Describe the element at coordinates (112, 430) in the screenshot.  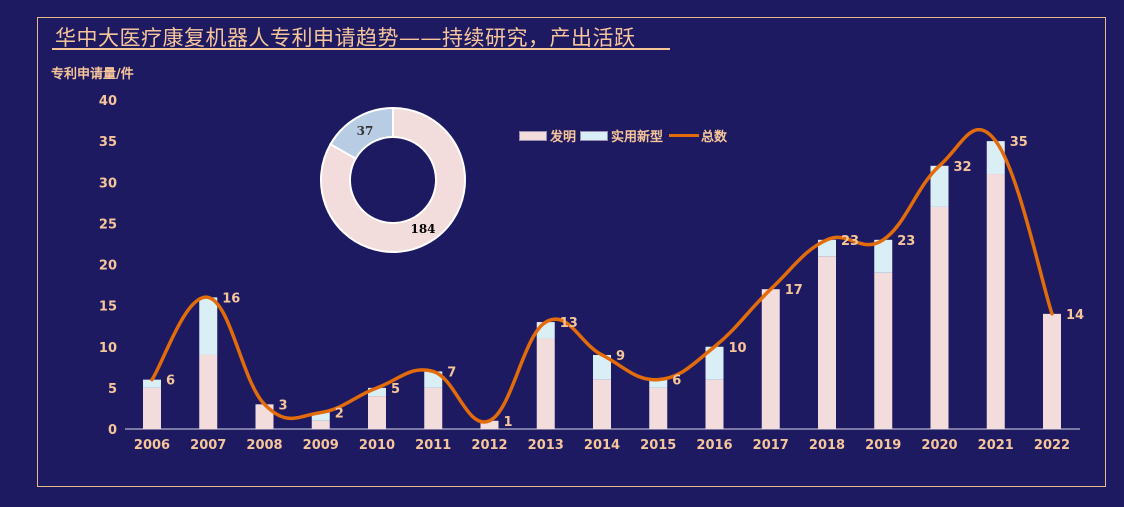
I see `y-tick-label: 0` at that location.